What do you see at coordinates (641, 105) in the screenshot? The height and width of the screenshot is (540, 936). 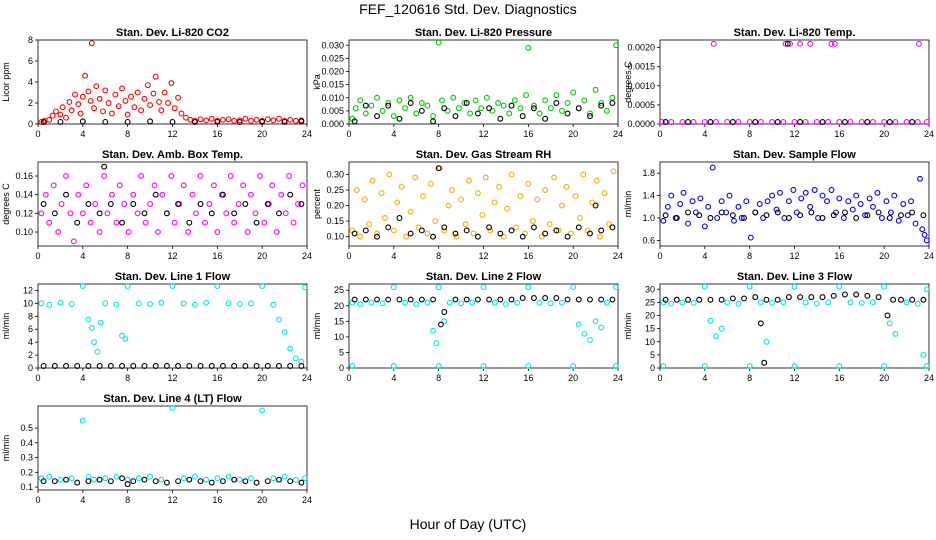 I see `y-tick-label: 0.0005` at bounding box center [641, 105].